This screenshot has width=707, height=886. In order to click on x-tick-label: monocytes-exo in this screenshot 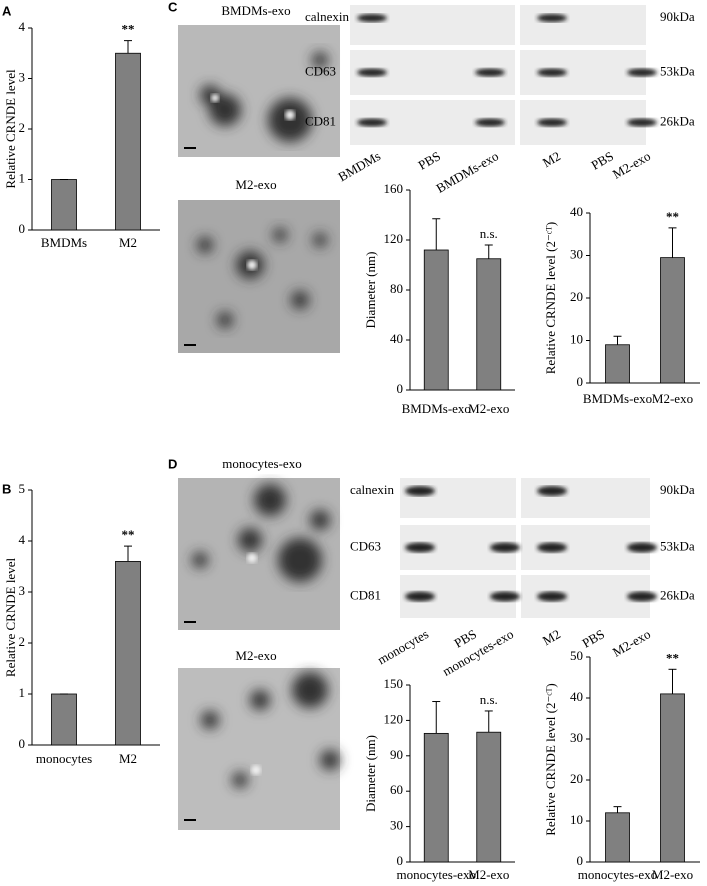, I will do `click(617, 874)`.